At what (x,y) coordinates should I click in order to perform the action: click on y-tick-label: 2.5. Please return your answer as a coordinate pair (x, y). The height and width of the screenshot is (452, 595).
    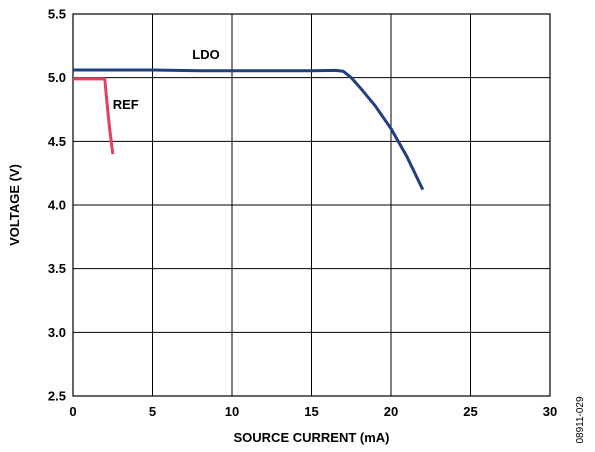
    Looking at the image, I should click on (57, 396).